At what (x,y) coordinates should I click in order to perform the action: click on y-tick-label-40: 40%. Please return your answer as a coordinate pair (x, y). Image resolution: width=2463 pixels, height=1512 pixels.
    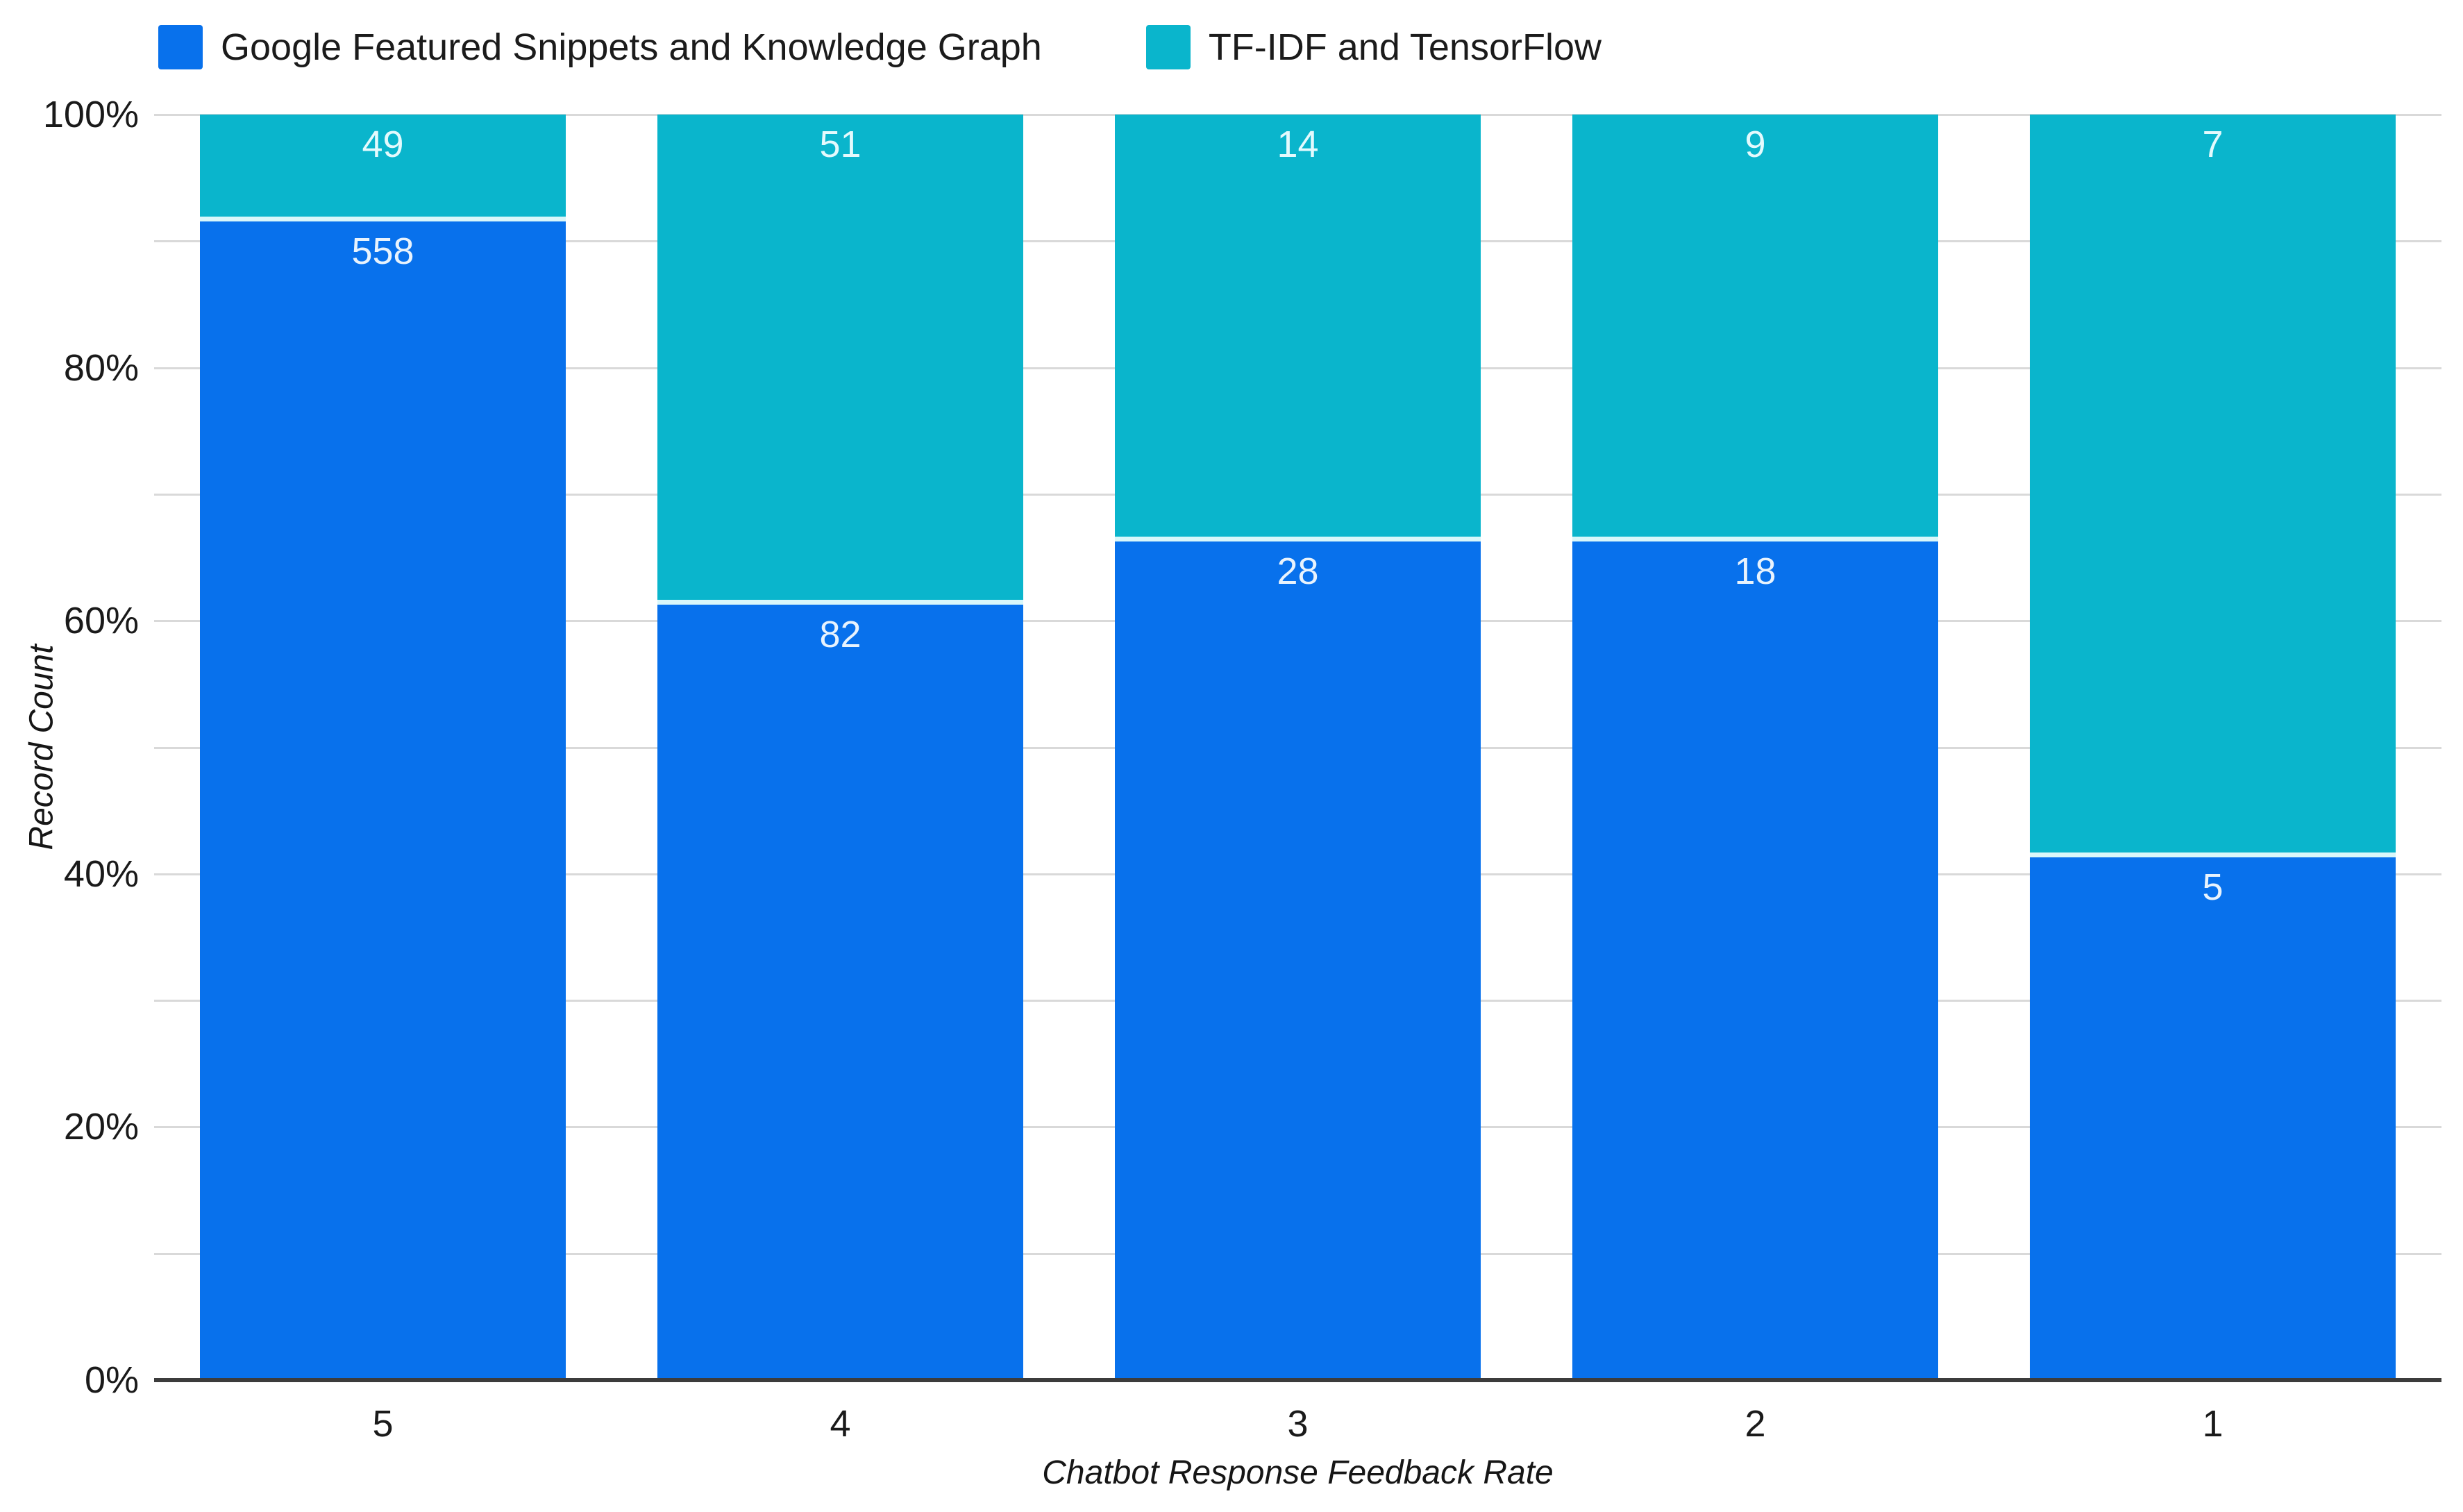
    Looking at the image, I should click on (101, 873).